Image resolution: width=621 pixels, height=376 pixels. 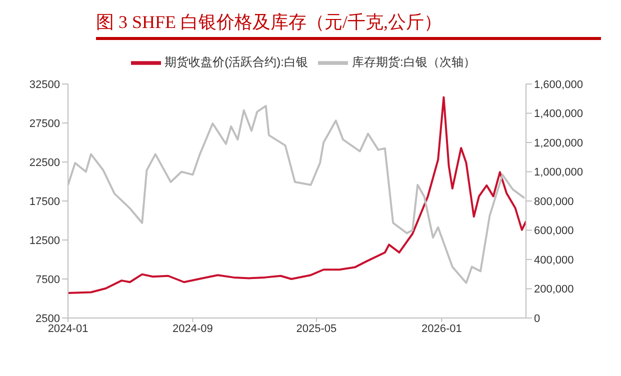 I want to click on x-tick-label: 2024-09, so click(x=192, y=328).